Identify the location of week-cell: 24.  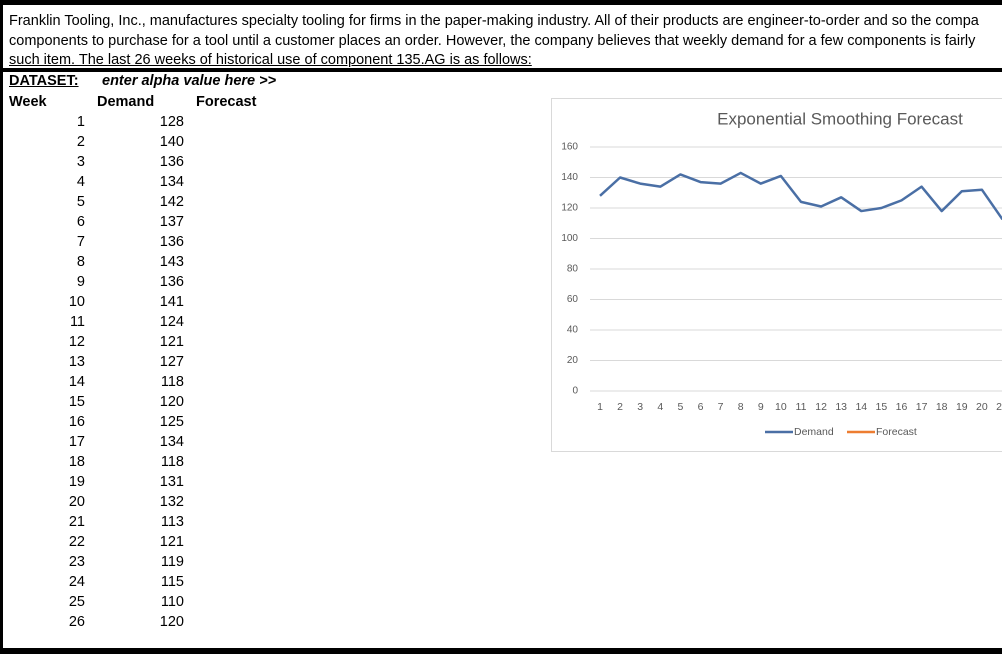
(76, 582).